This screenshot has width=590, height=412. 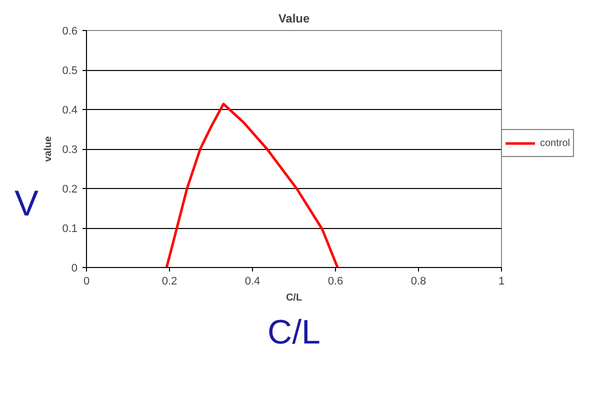 I want to click on y-tick-label: 0.6, so click(x=70, y=32).